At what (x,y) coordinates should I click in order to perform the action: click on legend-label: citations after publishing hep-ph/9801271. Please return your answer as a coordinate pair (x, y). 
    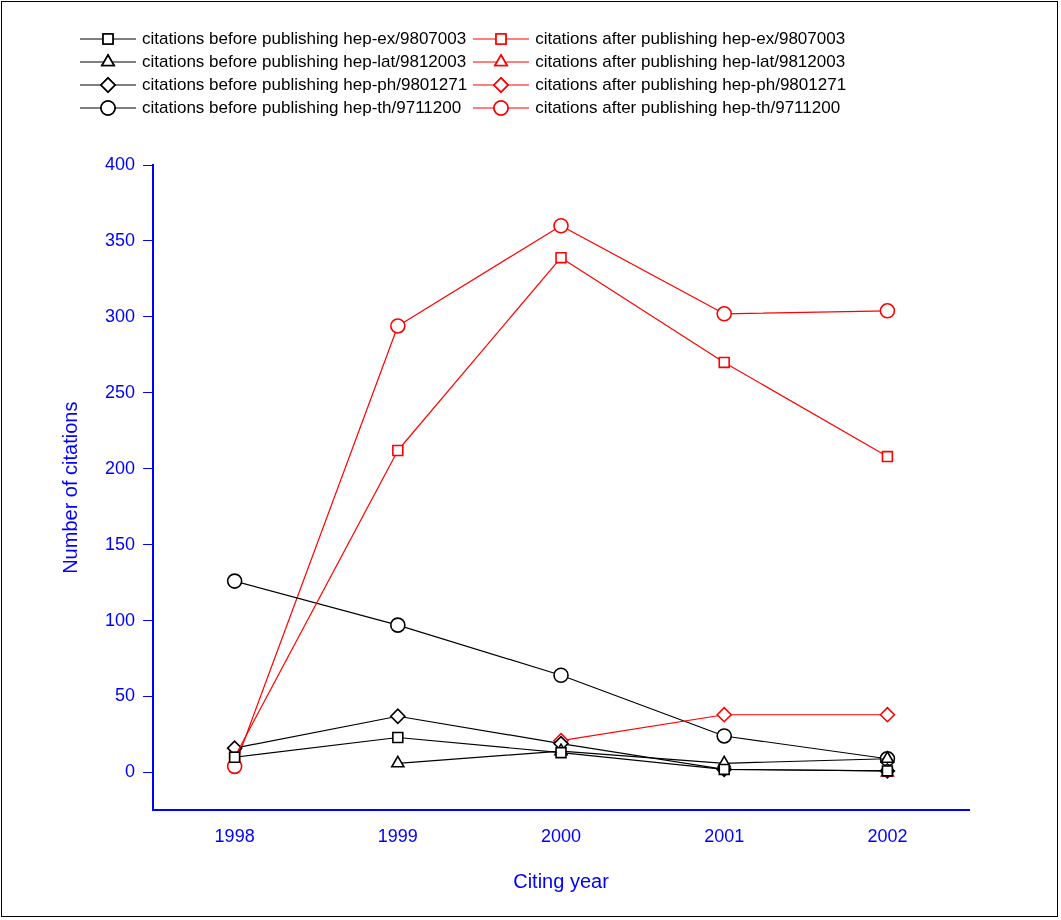
    Looking at the image, I should click on (691, 85).